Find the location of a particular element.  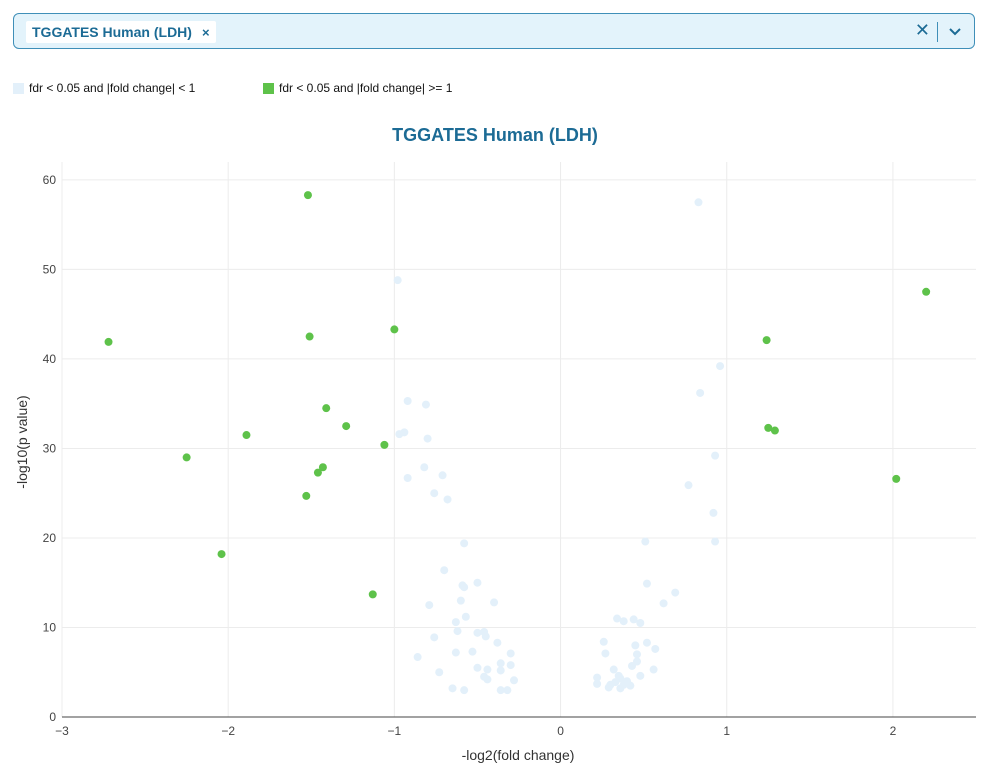

legend-item-small-fold: fdr < 0.05 and |fold change| < 1 is located at coordinates (104, 88).